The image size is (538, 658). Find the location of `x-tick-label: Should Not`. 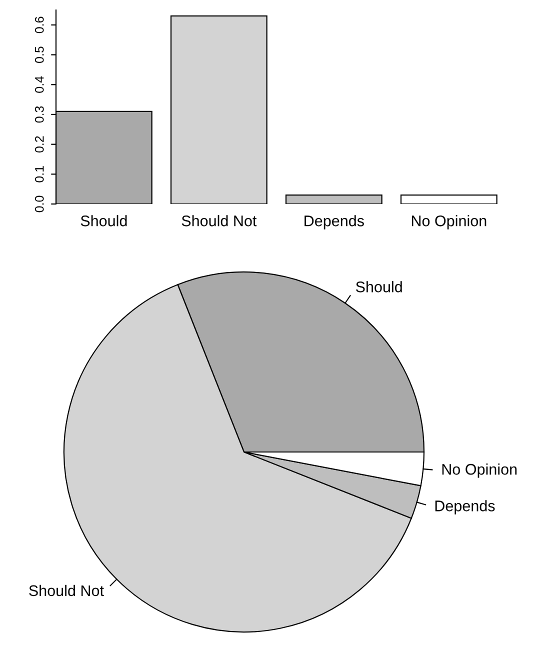

x-tick-label: Should Not is located at coordinates (219, 220).